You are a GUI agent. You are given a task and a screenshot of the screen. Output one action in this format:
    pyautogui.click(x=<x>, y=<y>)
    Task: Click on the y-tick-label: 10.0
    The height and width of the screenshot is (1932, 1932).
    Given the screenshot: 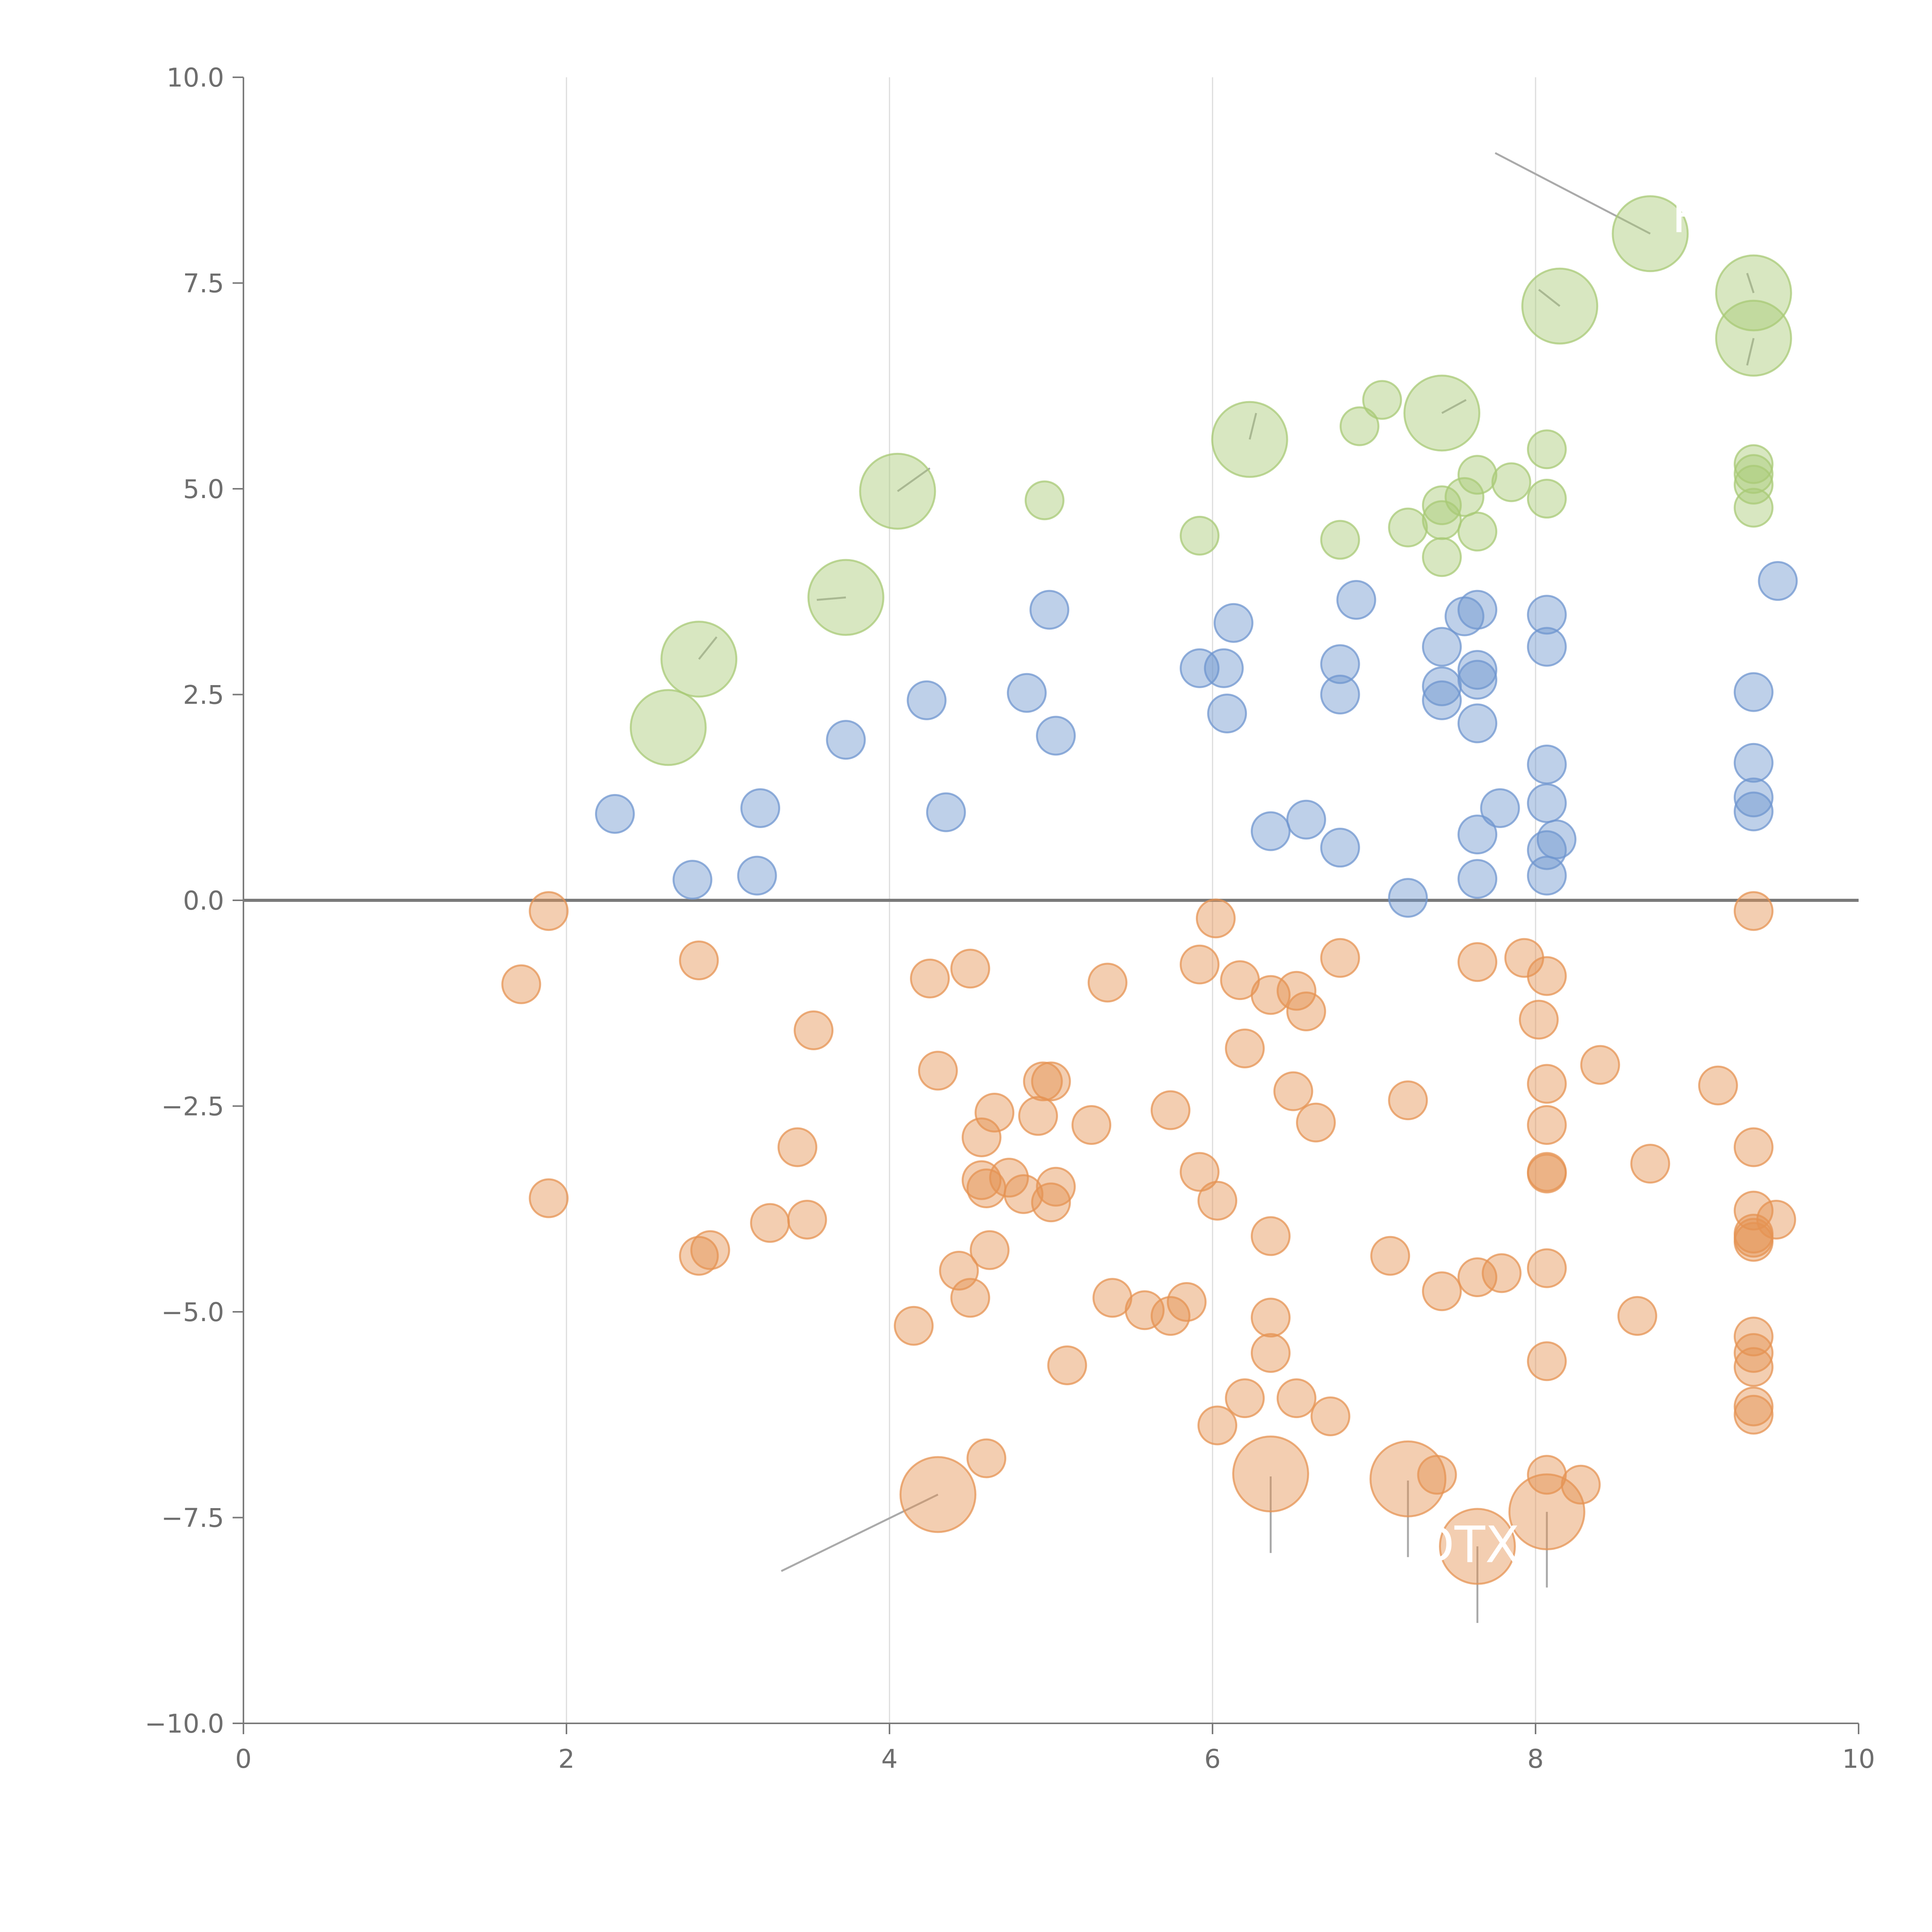 What is the action you would take?
    pyautogui.click(x=196, y=78)
    